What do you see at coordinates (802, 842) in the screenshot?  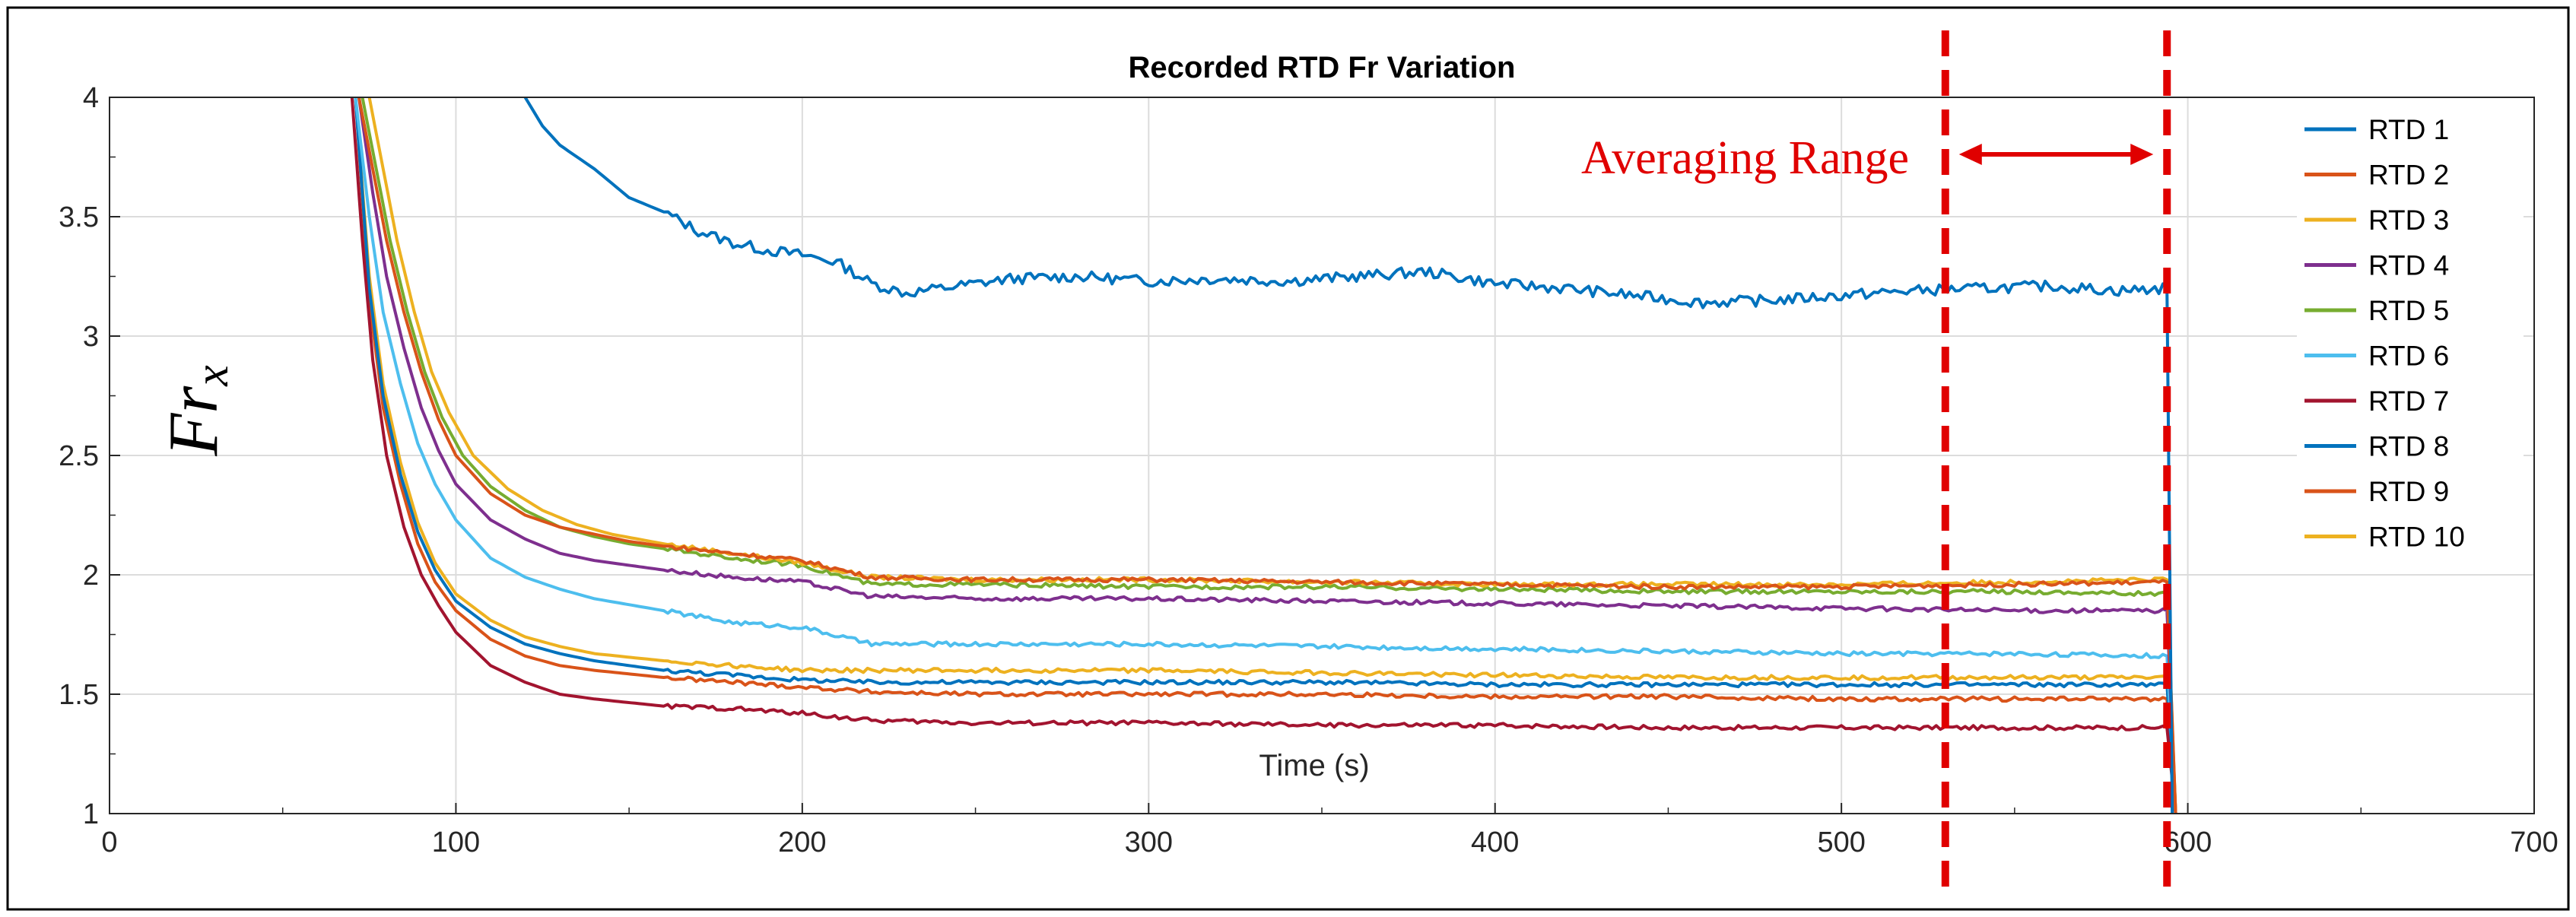 I see `x-tick-label: 200` at bounding box center [802, 842].